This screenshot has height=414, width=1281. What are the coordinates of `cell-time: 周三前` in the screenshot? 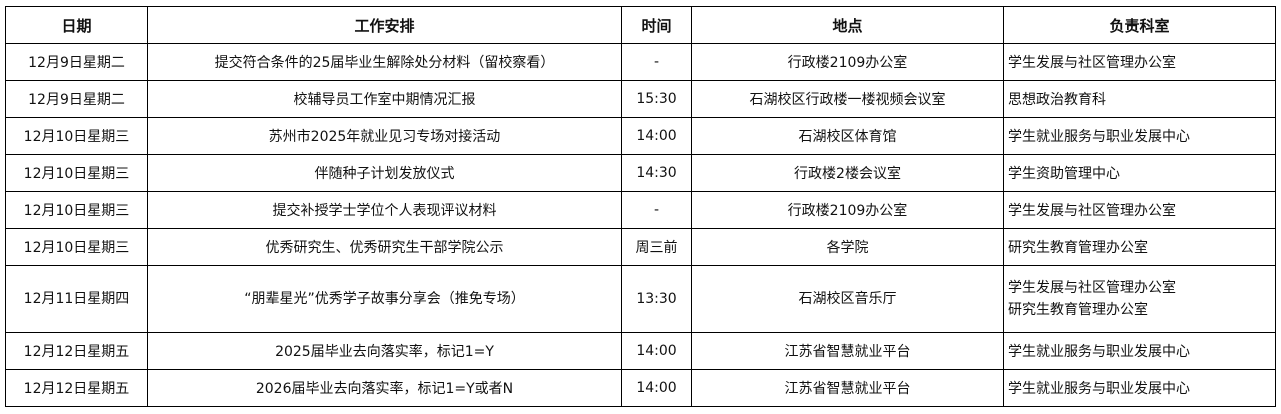 It's located at (656, 247).